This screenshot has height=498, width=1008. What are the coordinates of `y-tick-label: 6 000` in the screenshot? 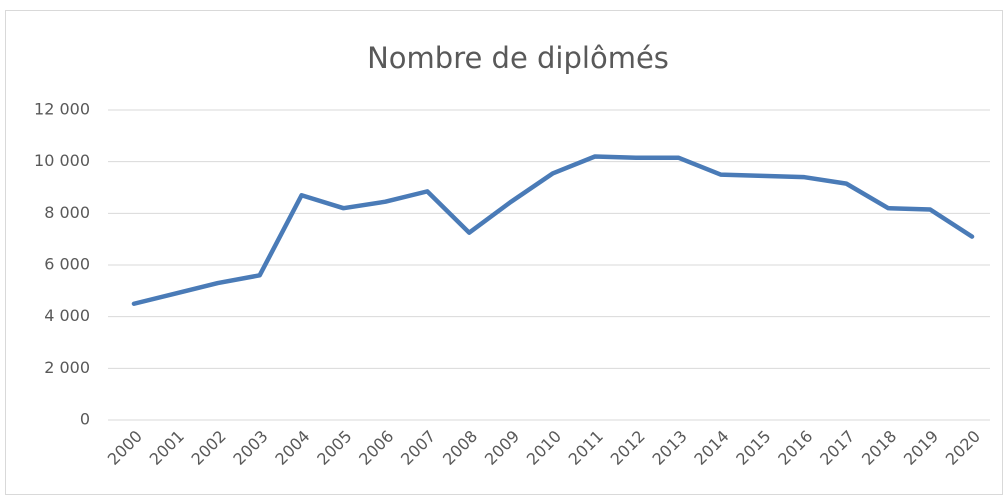 It's located at (67, 264).